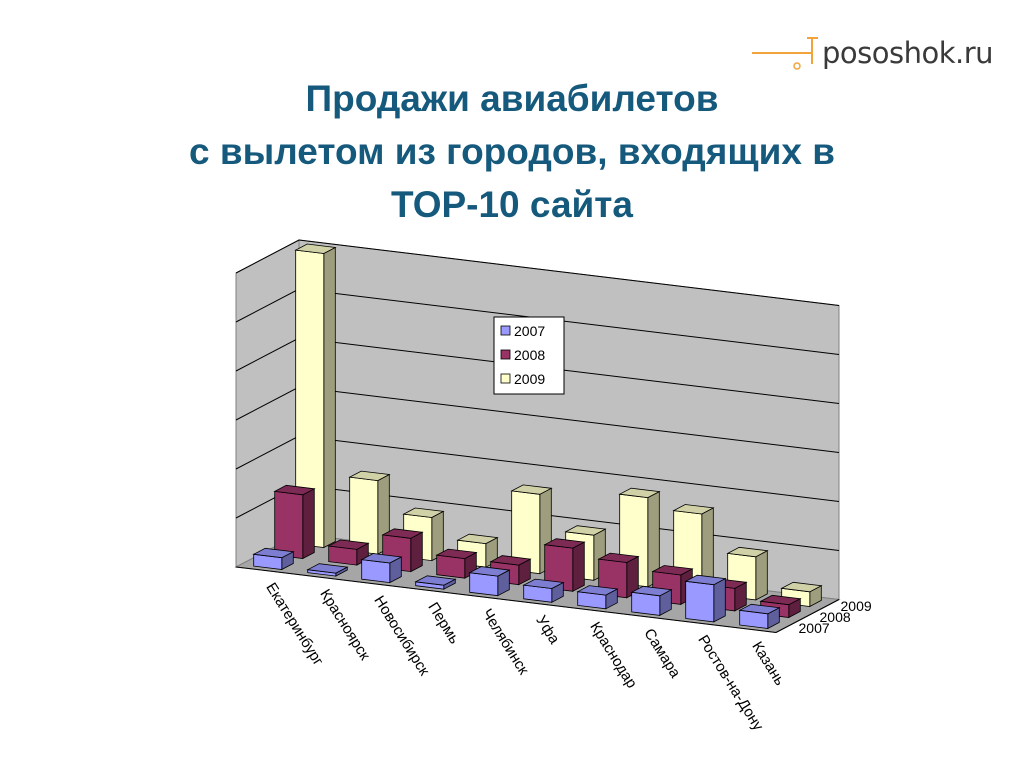  What do you see at coordinates (529, 331) in the screenshot?
I see `legend-label-2007: 2007` at bounding box center [529, 331].